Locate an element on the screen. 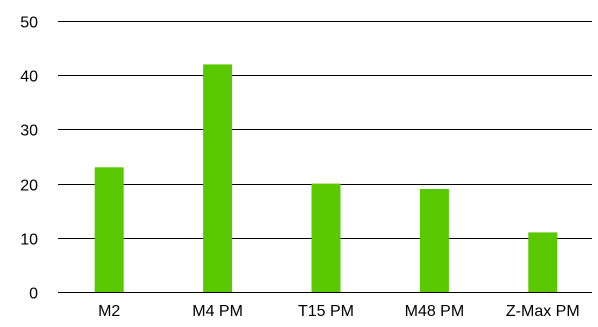  x-tick-label: T15 PM is located at coordinates (326, 311).